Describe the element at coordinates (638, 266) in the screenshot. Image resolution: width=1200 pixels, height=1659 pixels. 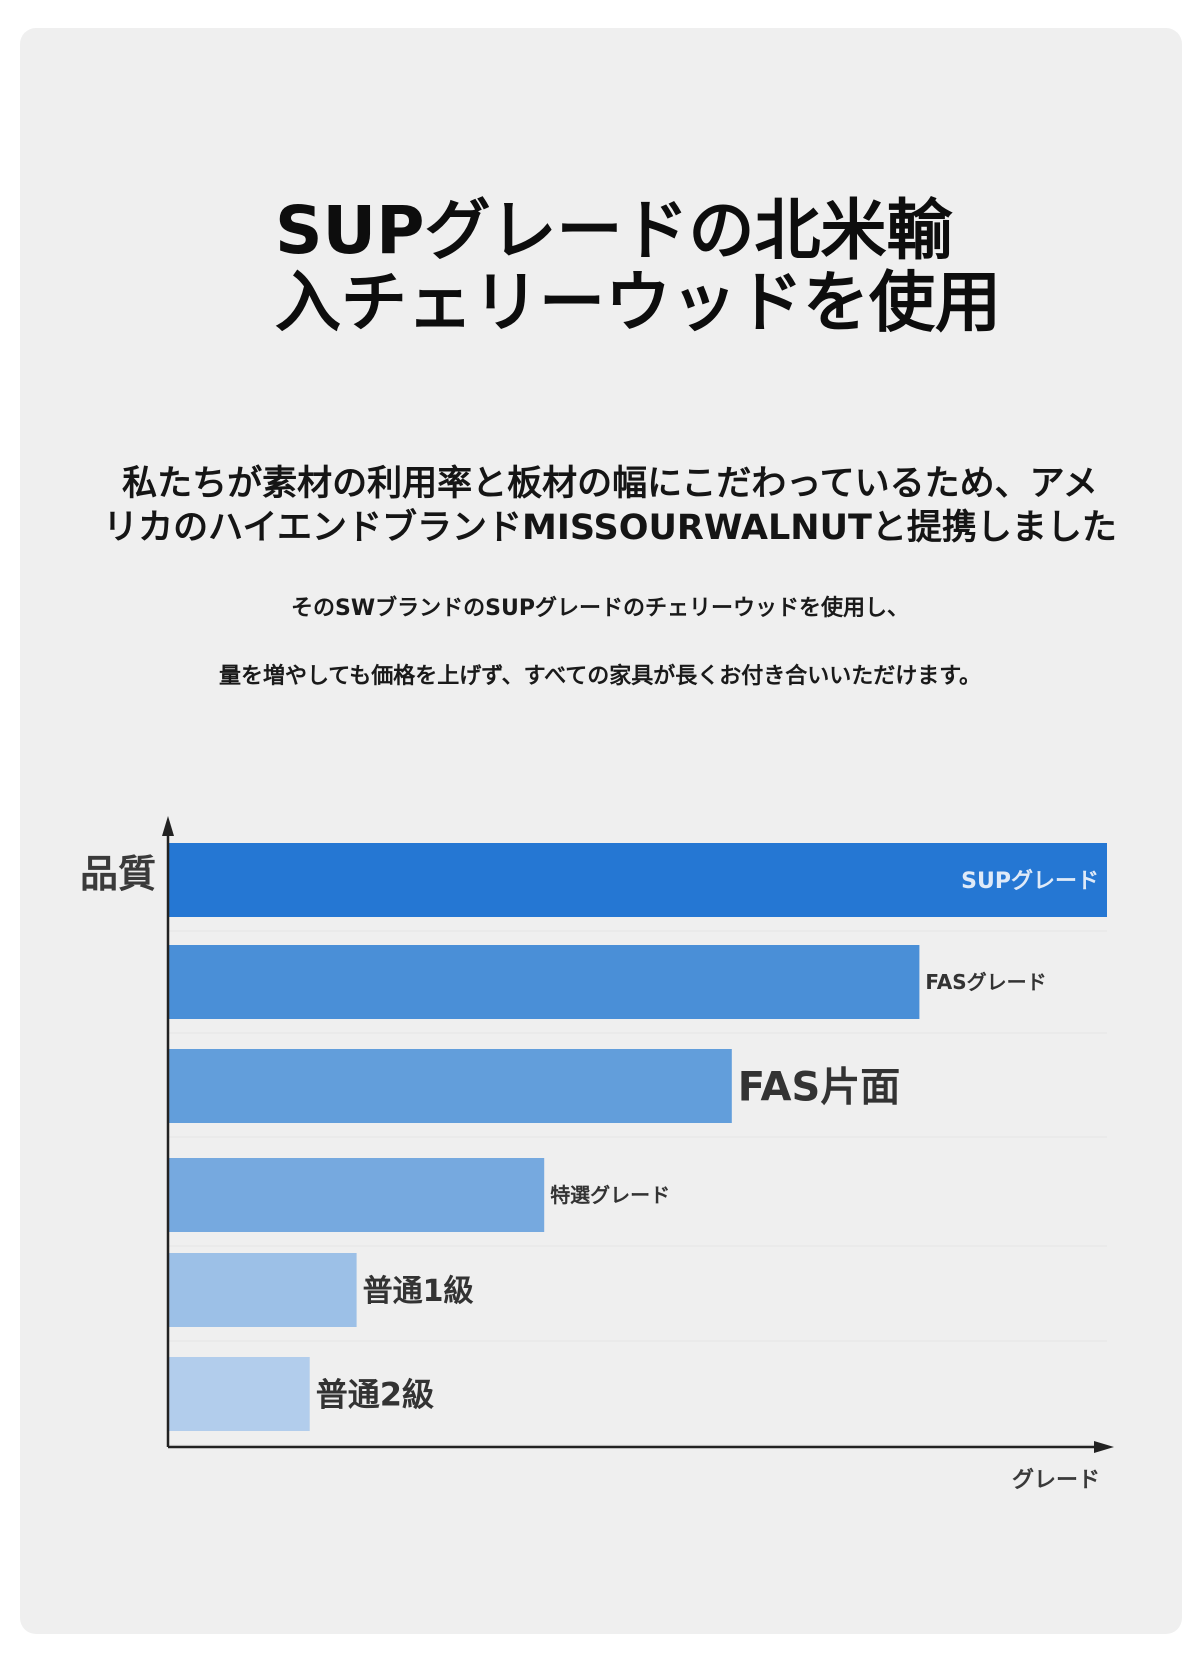
I see `page-title: SUPグレードの北米輸 入チェリーウッドを使用` at that location.